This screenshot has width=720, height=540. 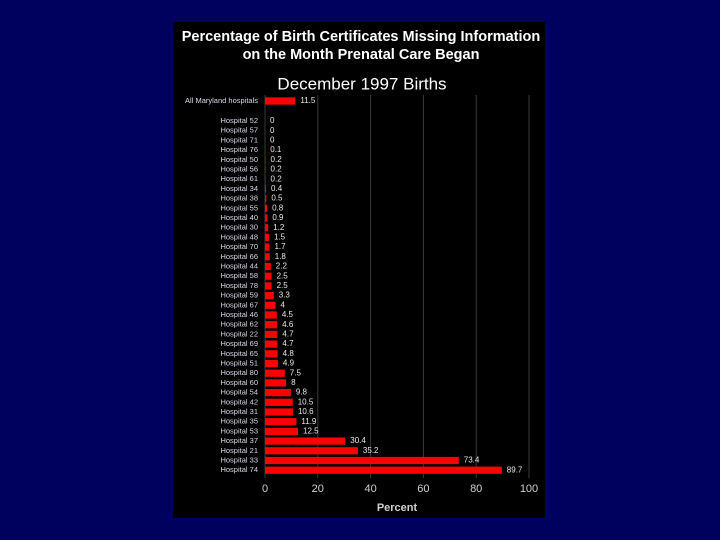 What do you see at coordinates (277, 198) in the screenshot?
I see `data-label: 0.5` at bounding box center [277, 198].